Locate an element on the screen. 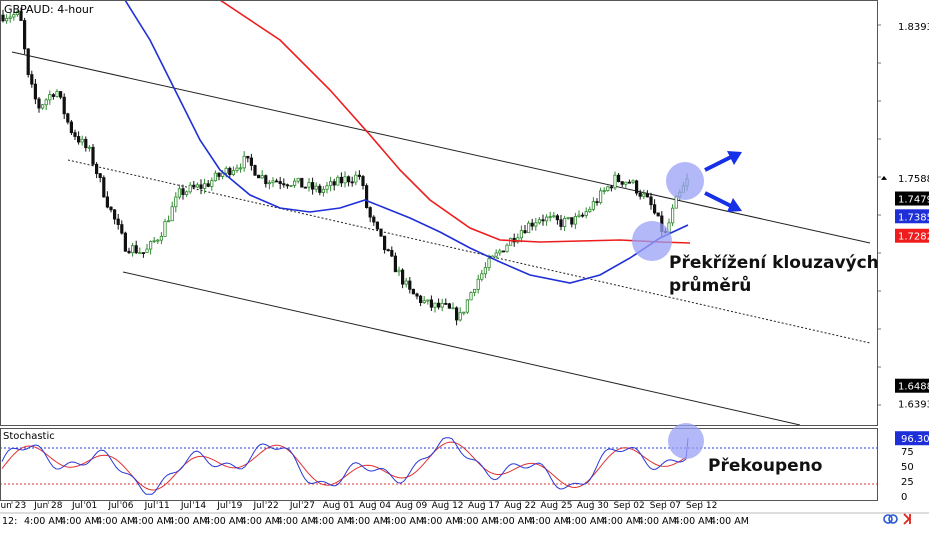 The image size is (929, 538). date-label: Aug 25 is located at coordinates (557, 506).